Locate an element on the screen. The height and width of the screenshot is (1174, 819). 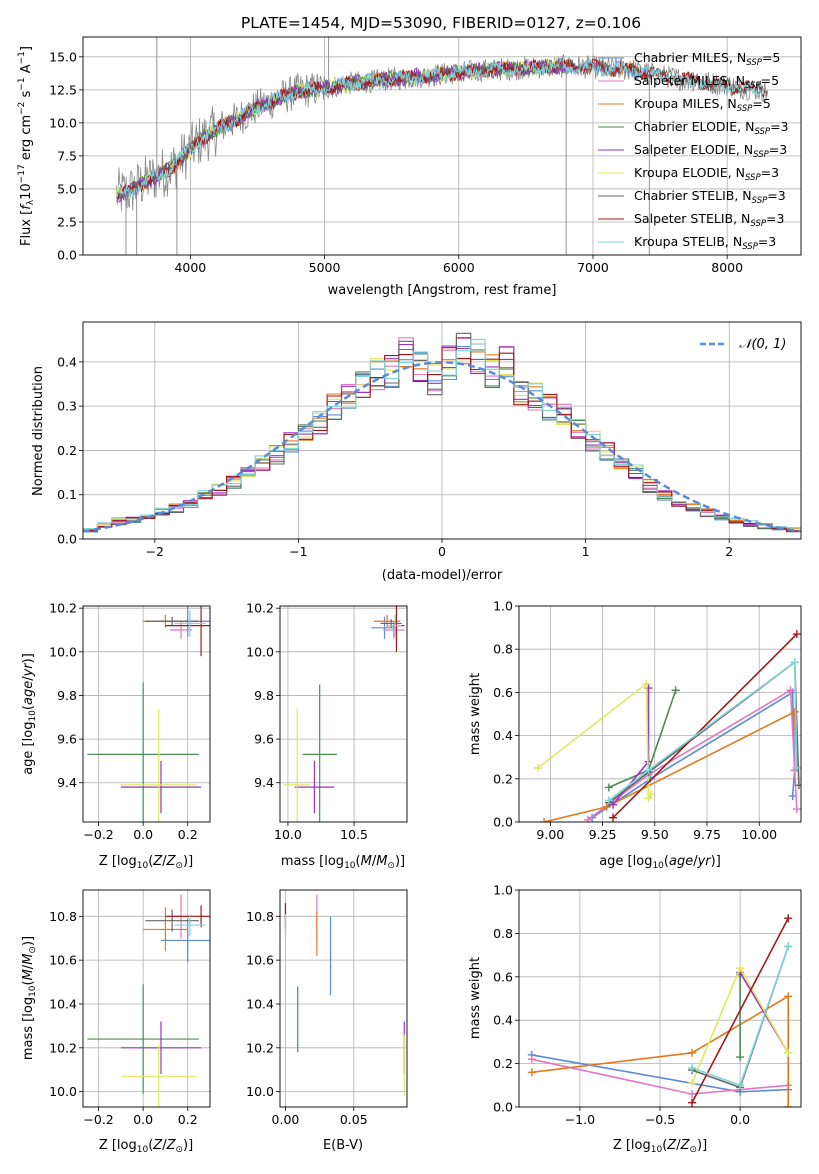
y-tick-label: 9.8 is located at coordinates (264, 695).